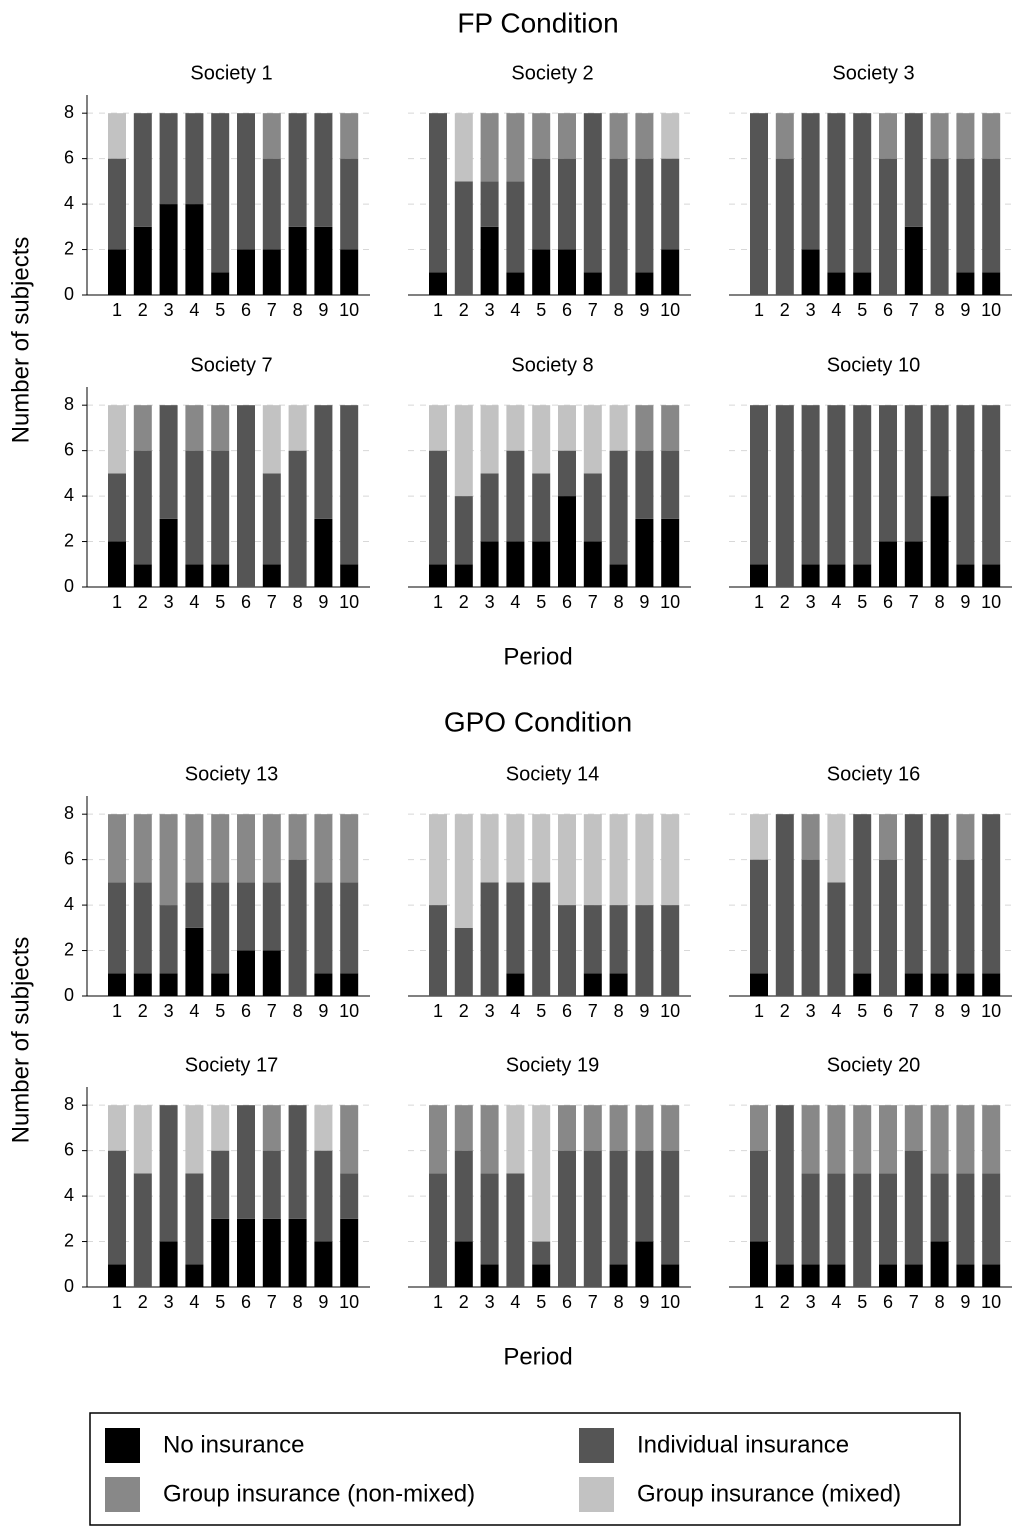 The width and height of the screenshot is (1025, 1529). I want to click on y-tick-label: 2, so click(69, 540).